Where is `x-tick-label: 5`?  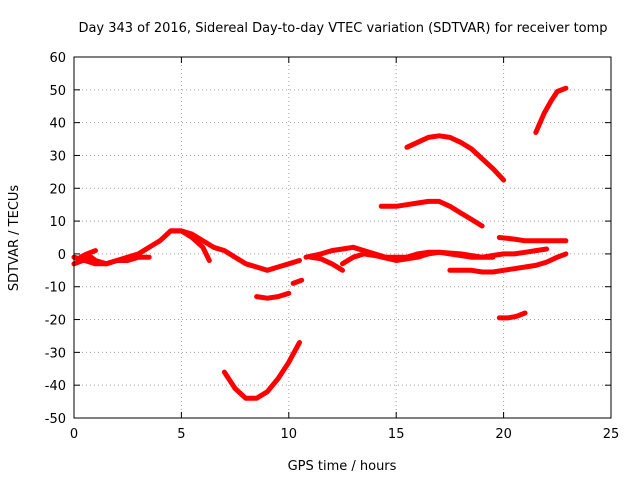
x-tick-label: 5 is located at coordinates (181, 434).